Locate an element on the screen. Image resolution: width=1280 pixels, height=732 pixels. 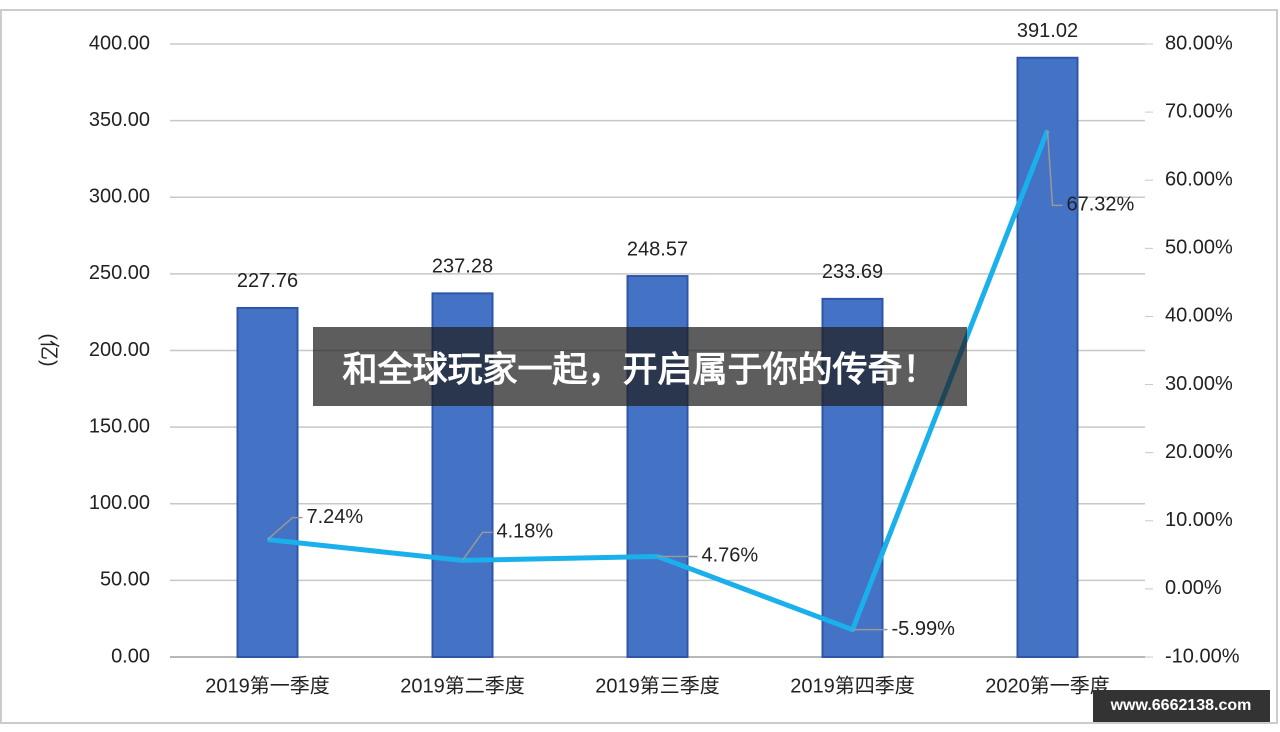
y2-tick-label: 50.00% is located at coordinates (1199, 248).